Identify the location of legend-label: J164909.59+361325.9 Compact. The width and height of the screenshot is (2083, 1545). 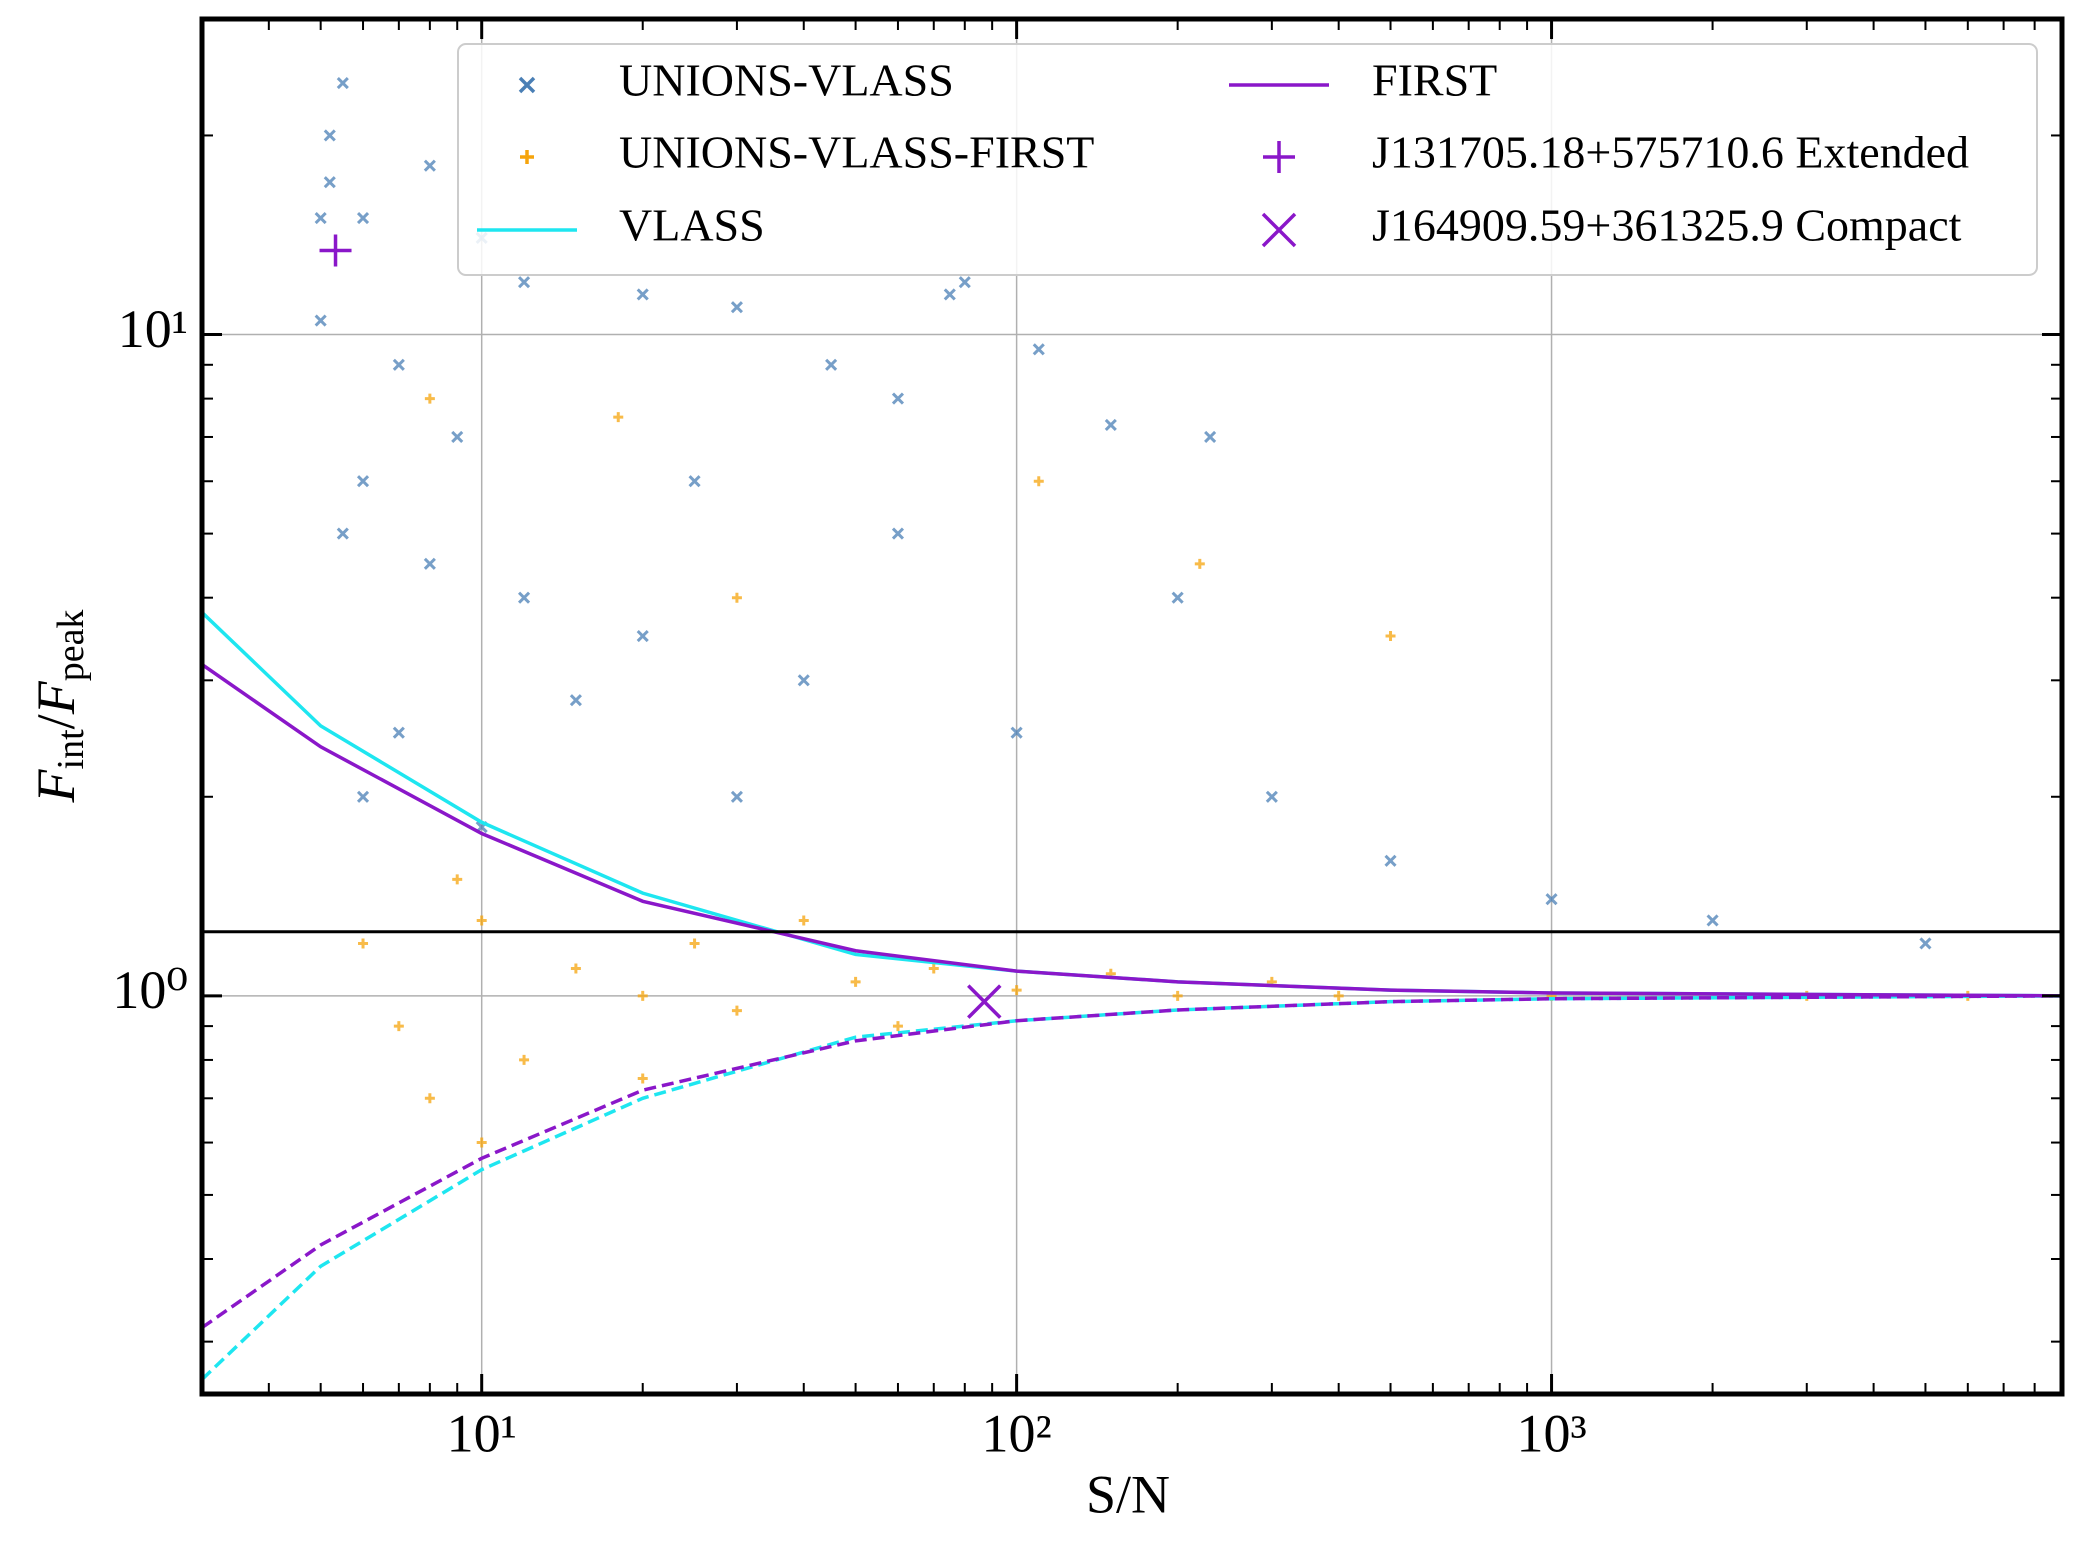
(1667, 225).